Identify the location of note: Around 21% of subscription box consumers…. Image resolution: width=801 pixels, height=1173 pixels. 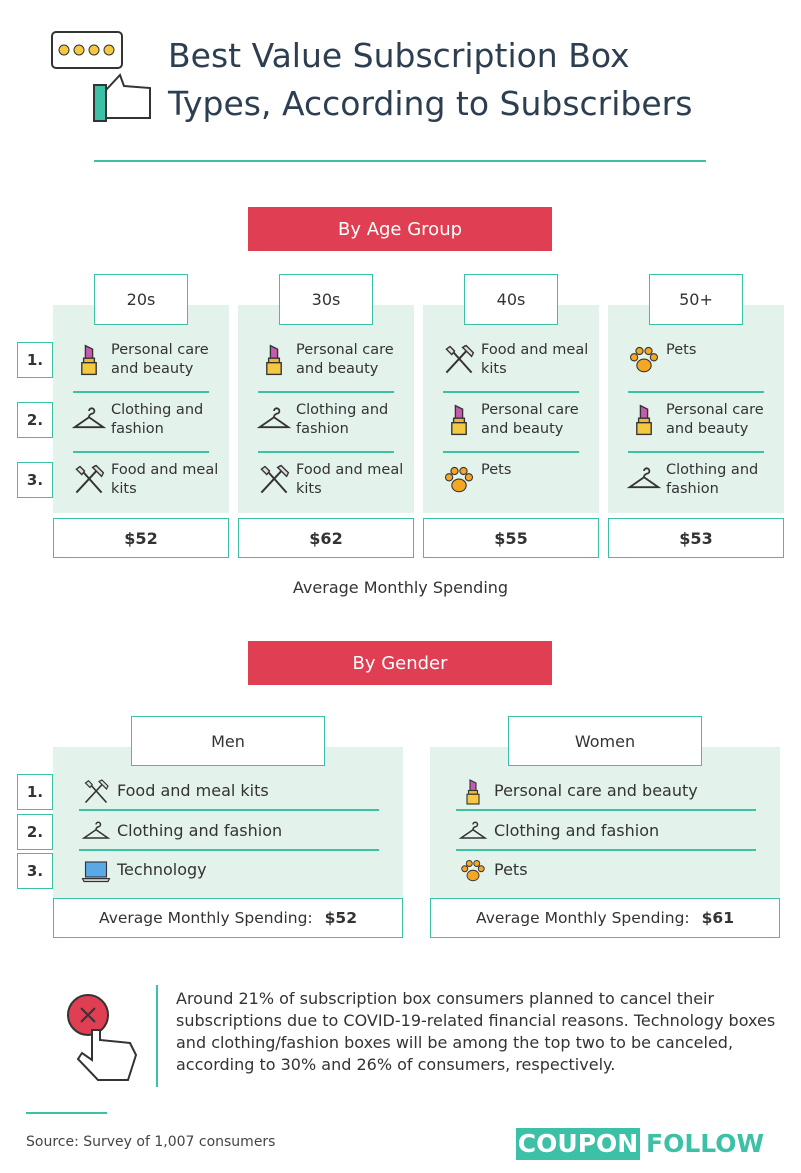
(476, 1031).